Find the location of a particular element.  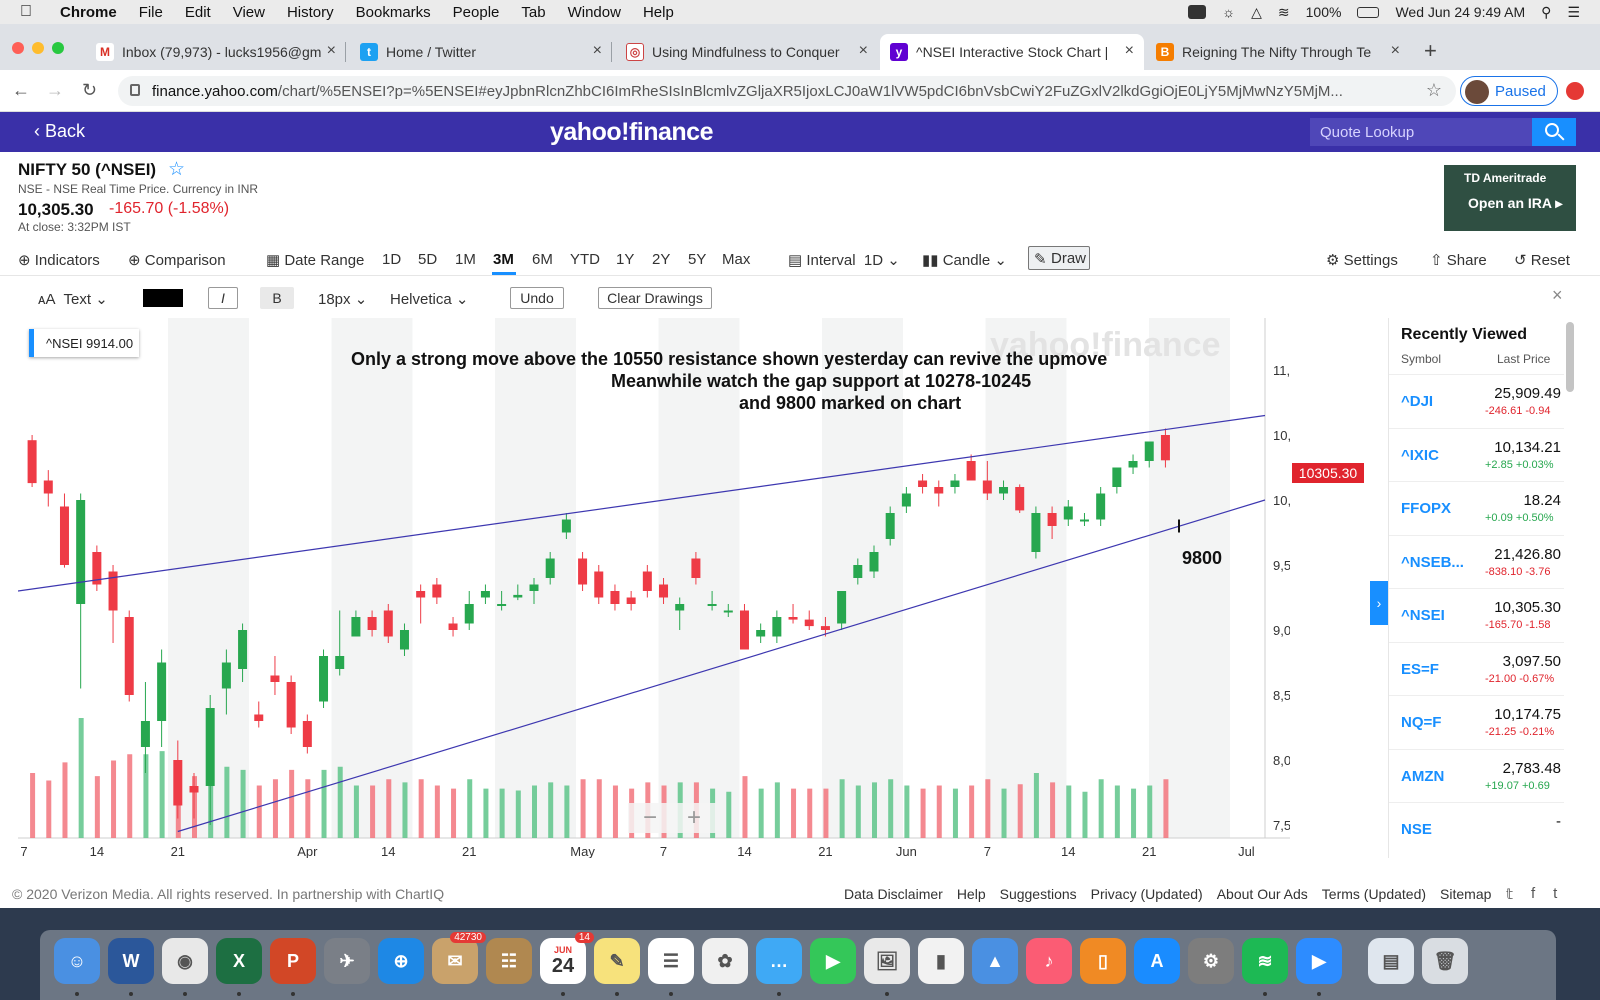

reset-button: ↺ Reset is located at coordinates (1542, 260).